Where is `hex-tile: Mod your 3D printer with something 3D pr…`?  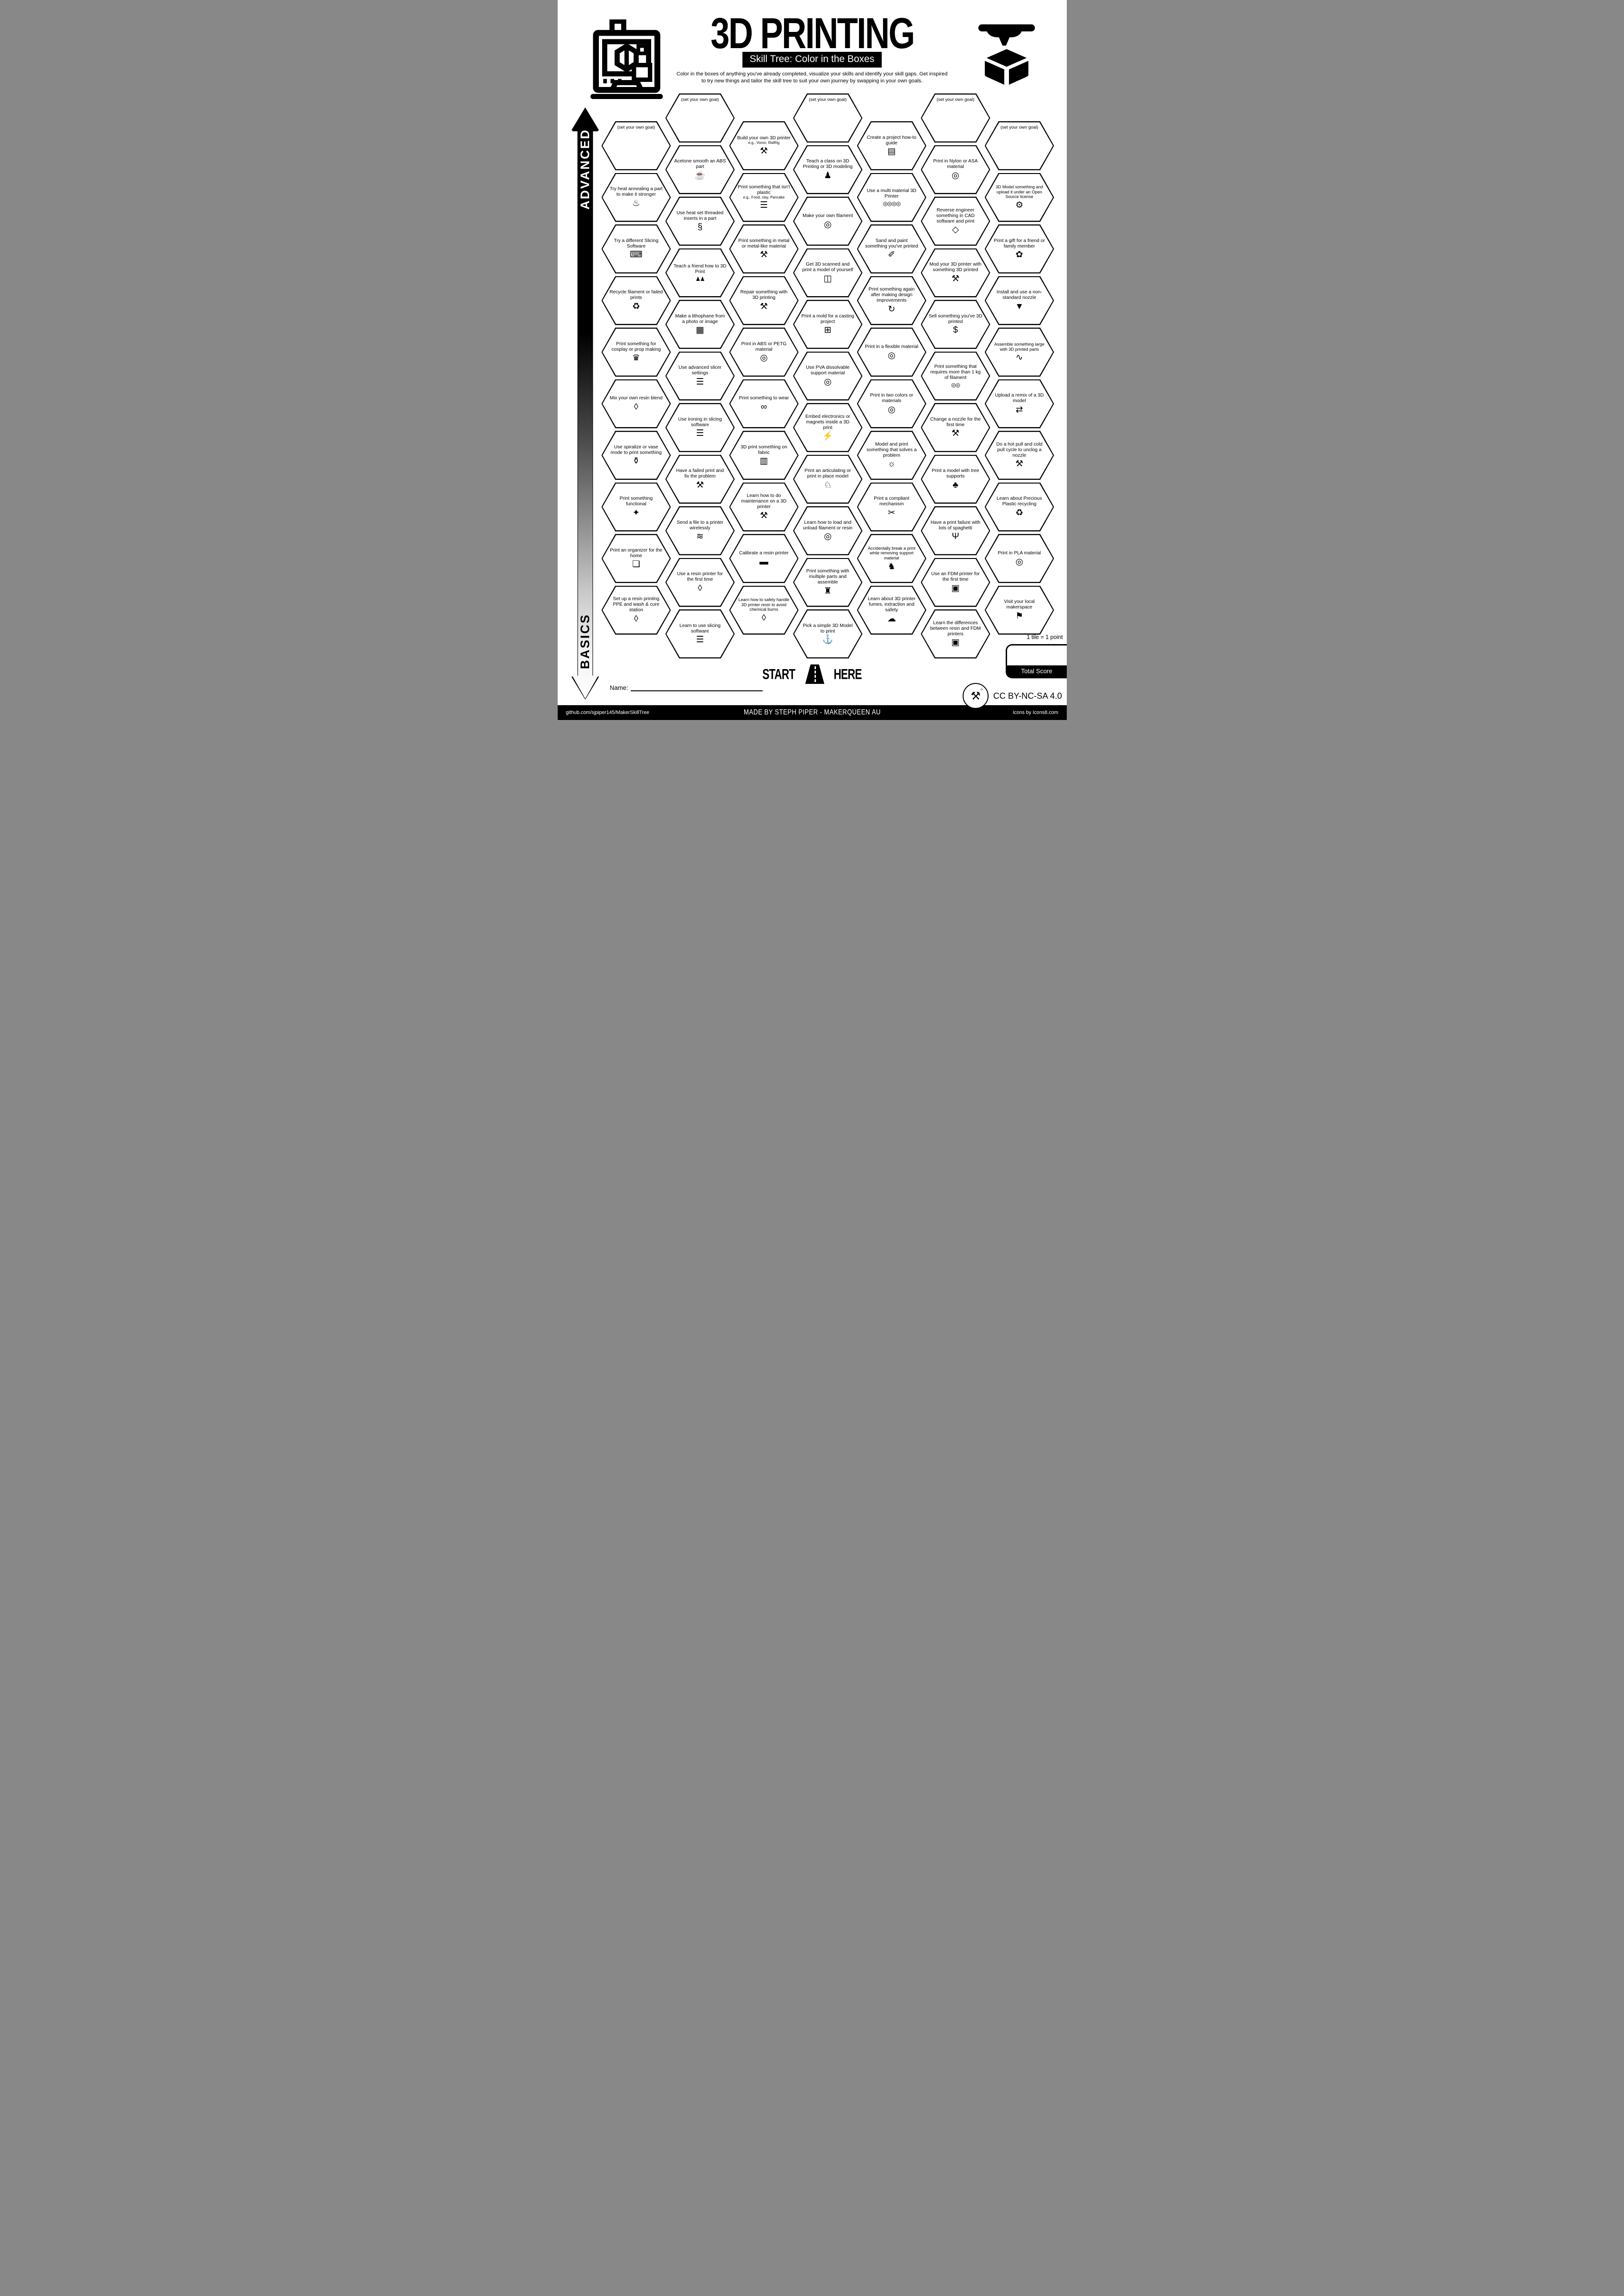 hex-tile: Mod your 3D printer with something 3D pr… is located at coordinates (955, 273).